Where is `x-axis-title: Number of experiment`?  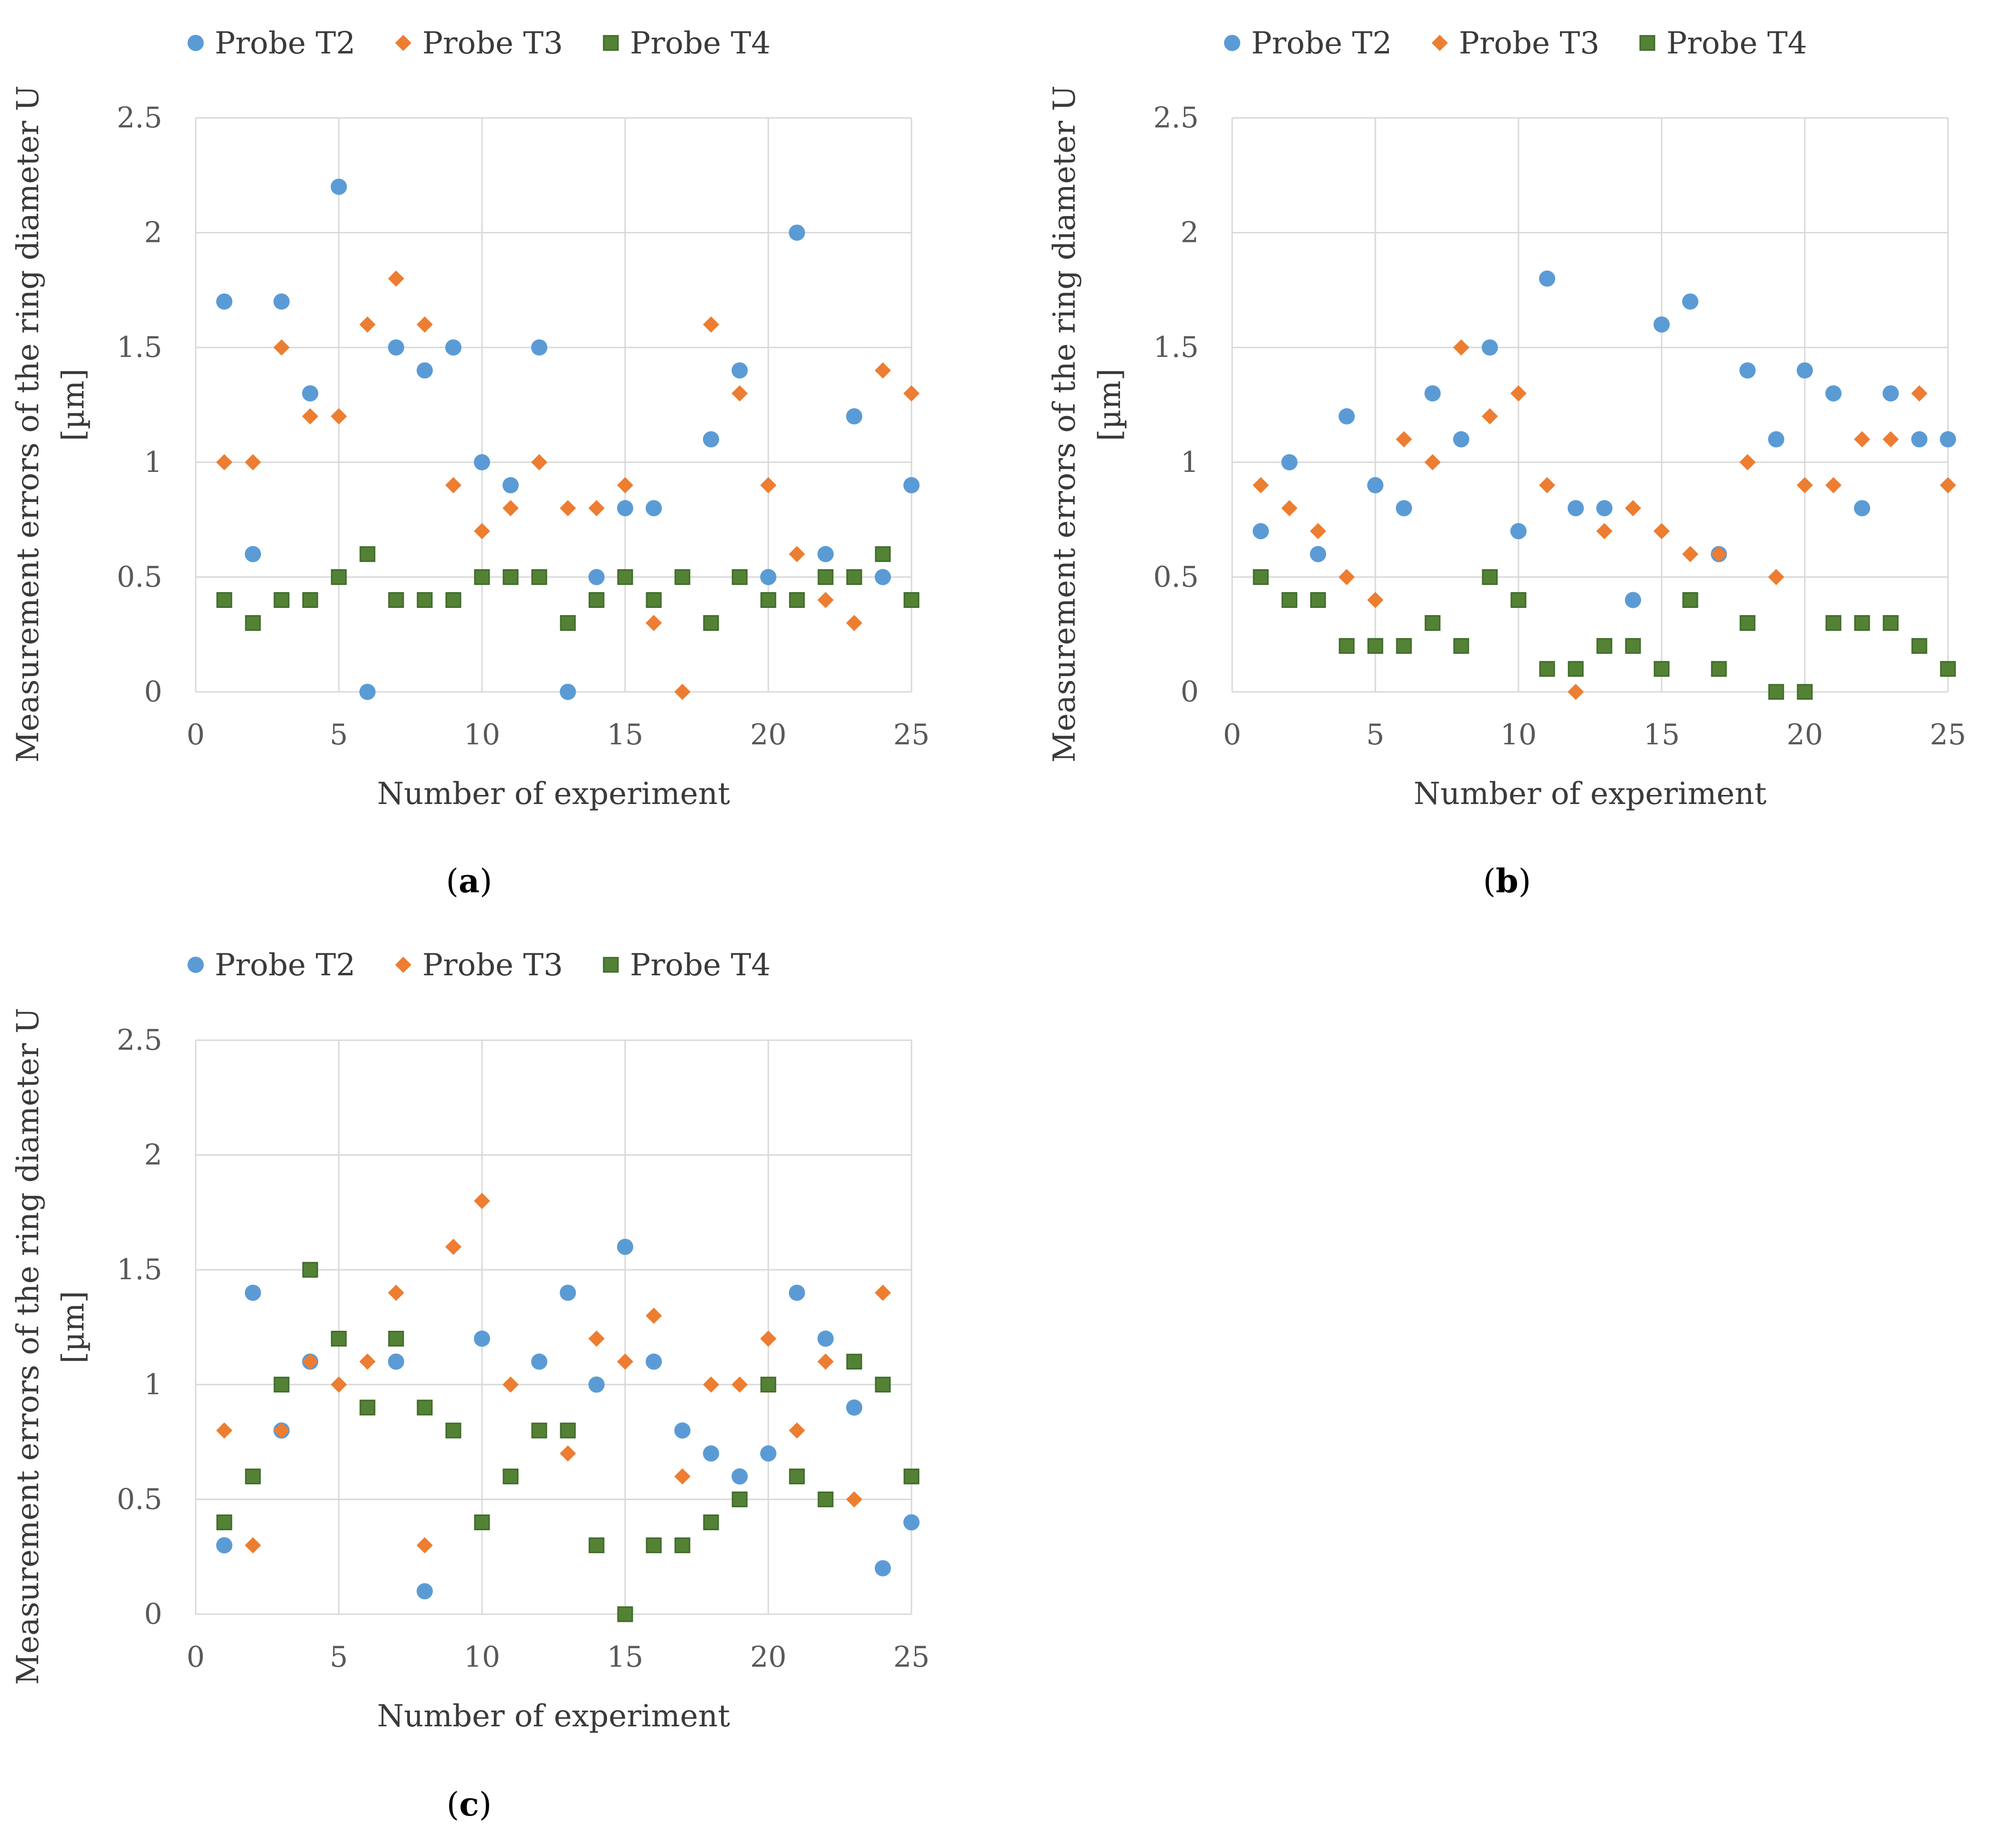 x-axis-title: Number of experiment is located at coordinates (553, 794).